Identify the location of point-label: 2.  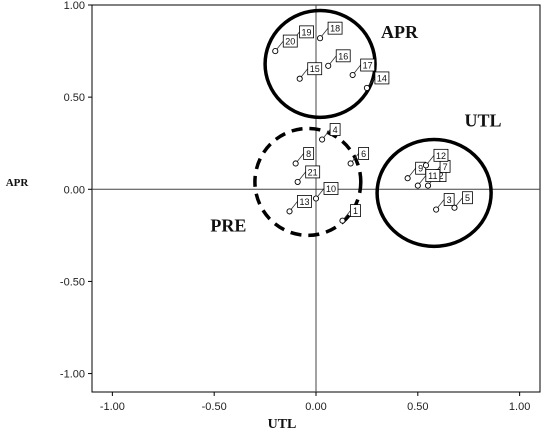
(440, 176).